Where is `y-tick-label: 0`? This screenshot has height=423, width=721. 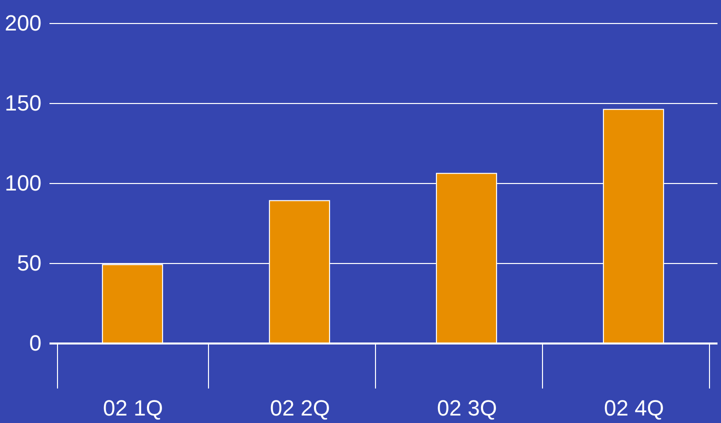 y-tick-label: 0 is located at coordinates (35, 343).